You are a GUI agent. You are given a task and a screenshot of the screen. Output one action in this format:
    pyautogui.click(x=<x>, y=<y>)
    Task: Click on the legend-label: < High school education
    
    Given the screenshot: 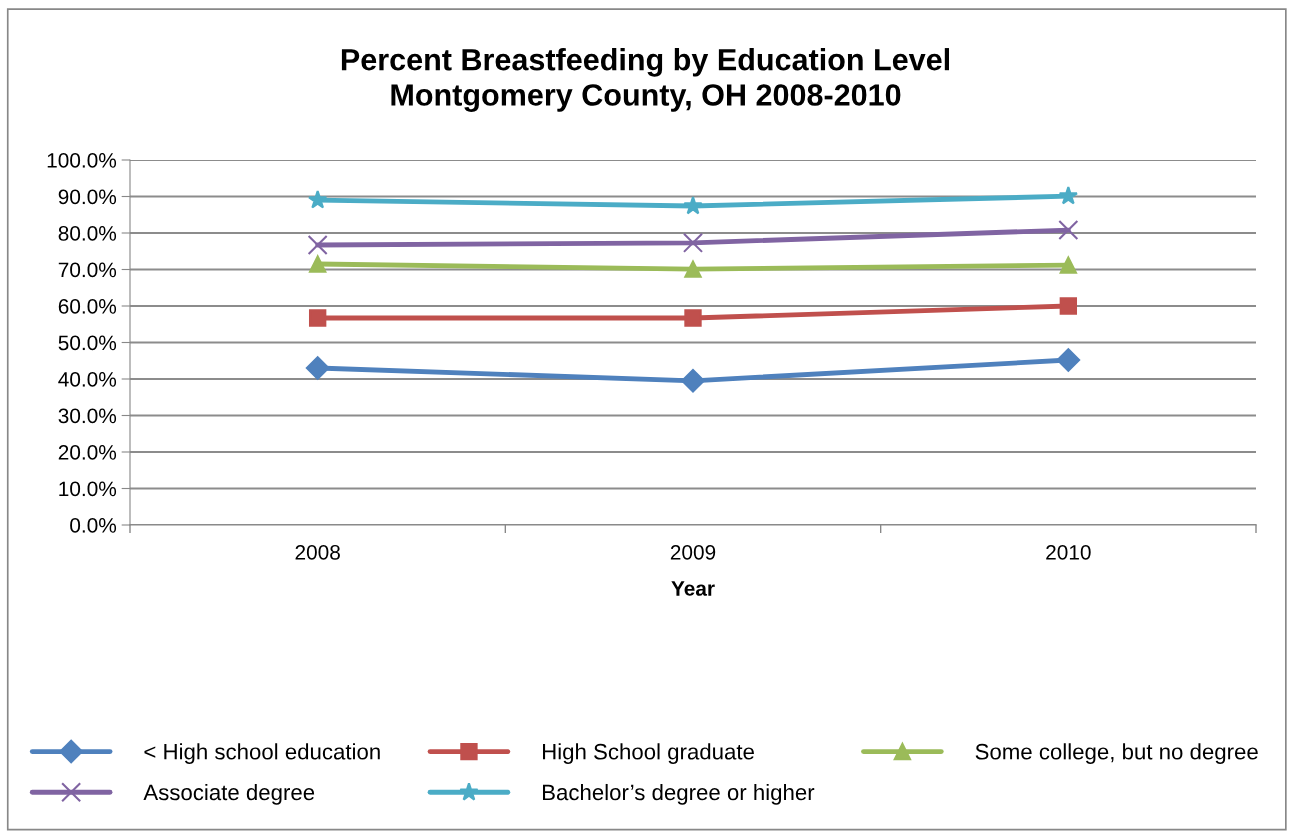 What is the action you would take?
    pyautogui.click(x=262, y=753)
    